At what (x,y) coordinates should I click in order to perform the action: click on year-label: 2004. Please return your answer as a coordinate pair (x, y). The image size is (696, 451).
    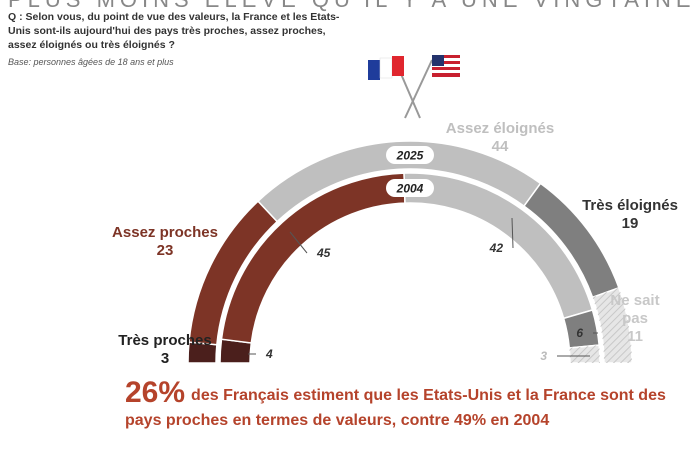
    Looking at the image, I should click on (410, 189).